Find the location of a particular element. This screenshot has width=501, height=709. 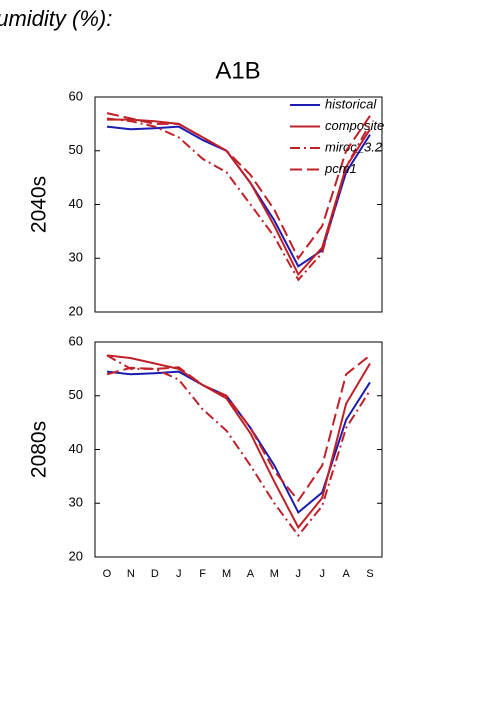

chart-title: A1B is located at coordinates (237, 70).